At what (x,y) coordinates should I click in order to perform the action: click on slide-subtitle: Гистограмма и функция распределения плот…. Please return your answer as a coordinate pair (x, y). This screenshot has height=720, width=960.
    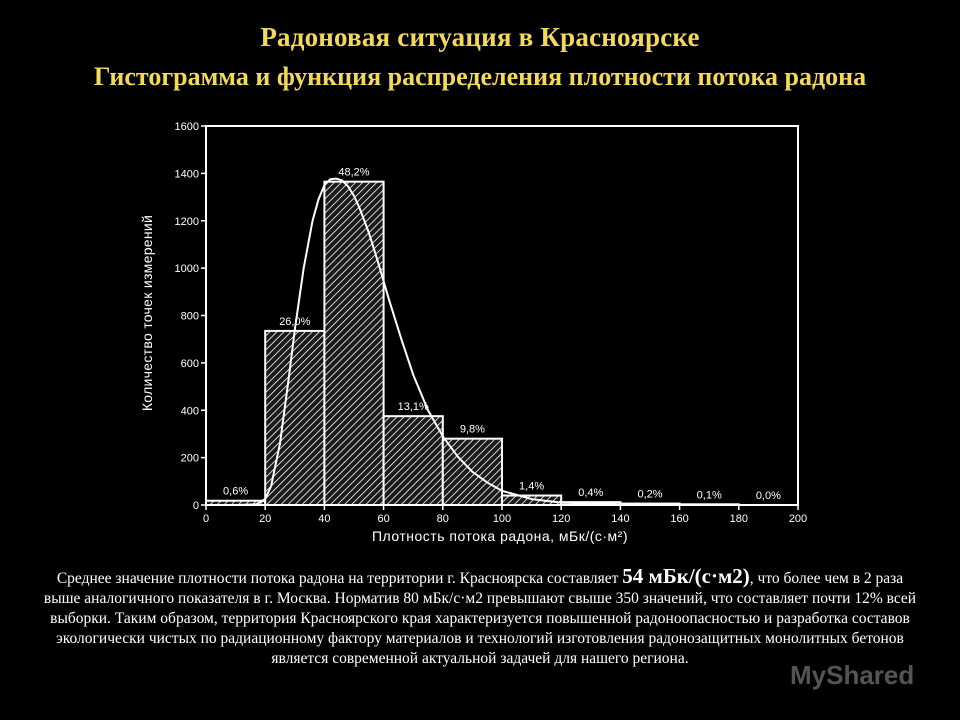
    Looking at the image, I should click on (480, 76).